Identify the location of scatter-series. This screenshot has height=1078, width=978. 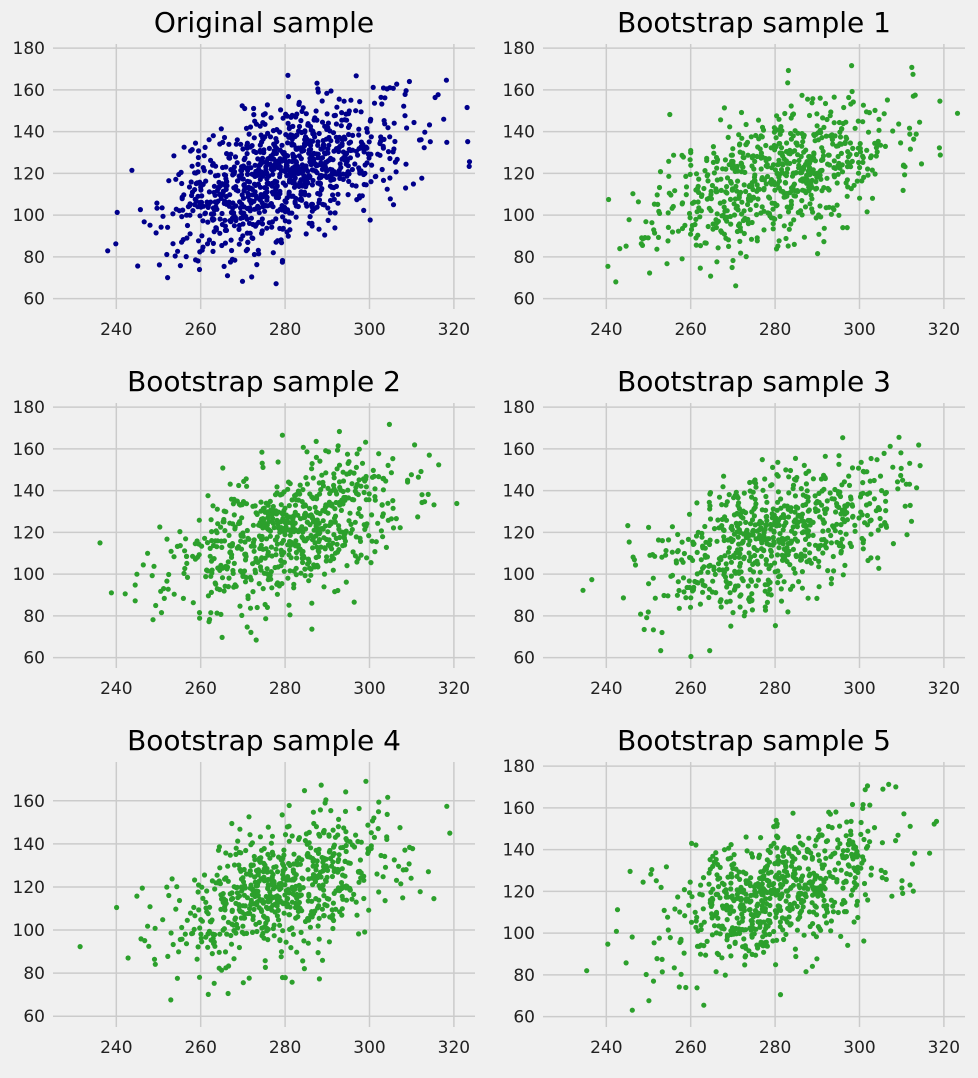
(751, 547).